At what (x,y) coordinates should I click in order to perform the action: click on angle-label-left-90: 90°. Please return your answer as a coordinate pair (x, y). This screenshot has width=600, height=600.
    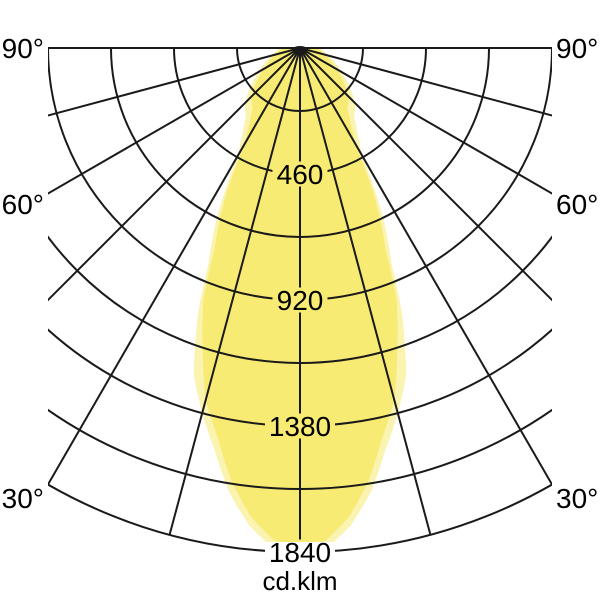
    Looking at the image, I should click on (23, 48).